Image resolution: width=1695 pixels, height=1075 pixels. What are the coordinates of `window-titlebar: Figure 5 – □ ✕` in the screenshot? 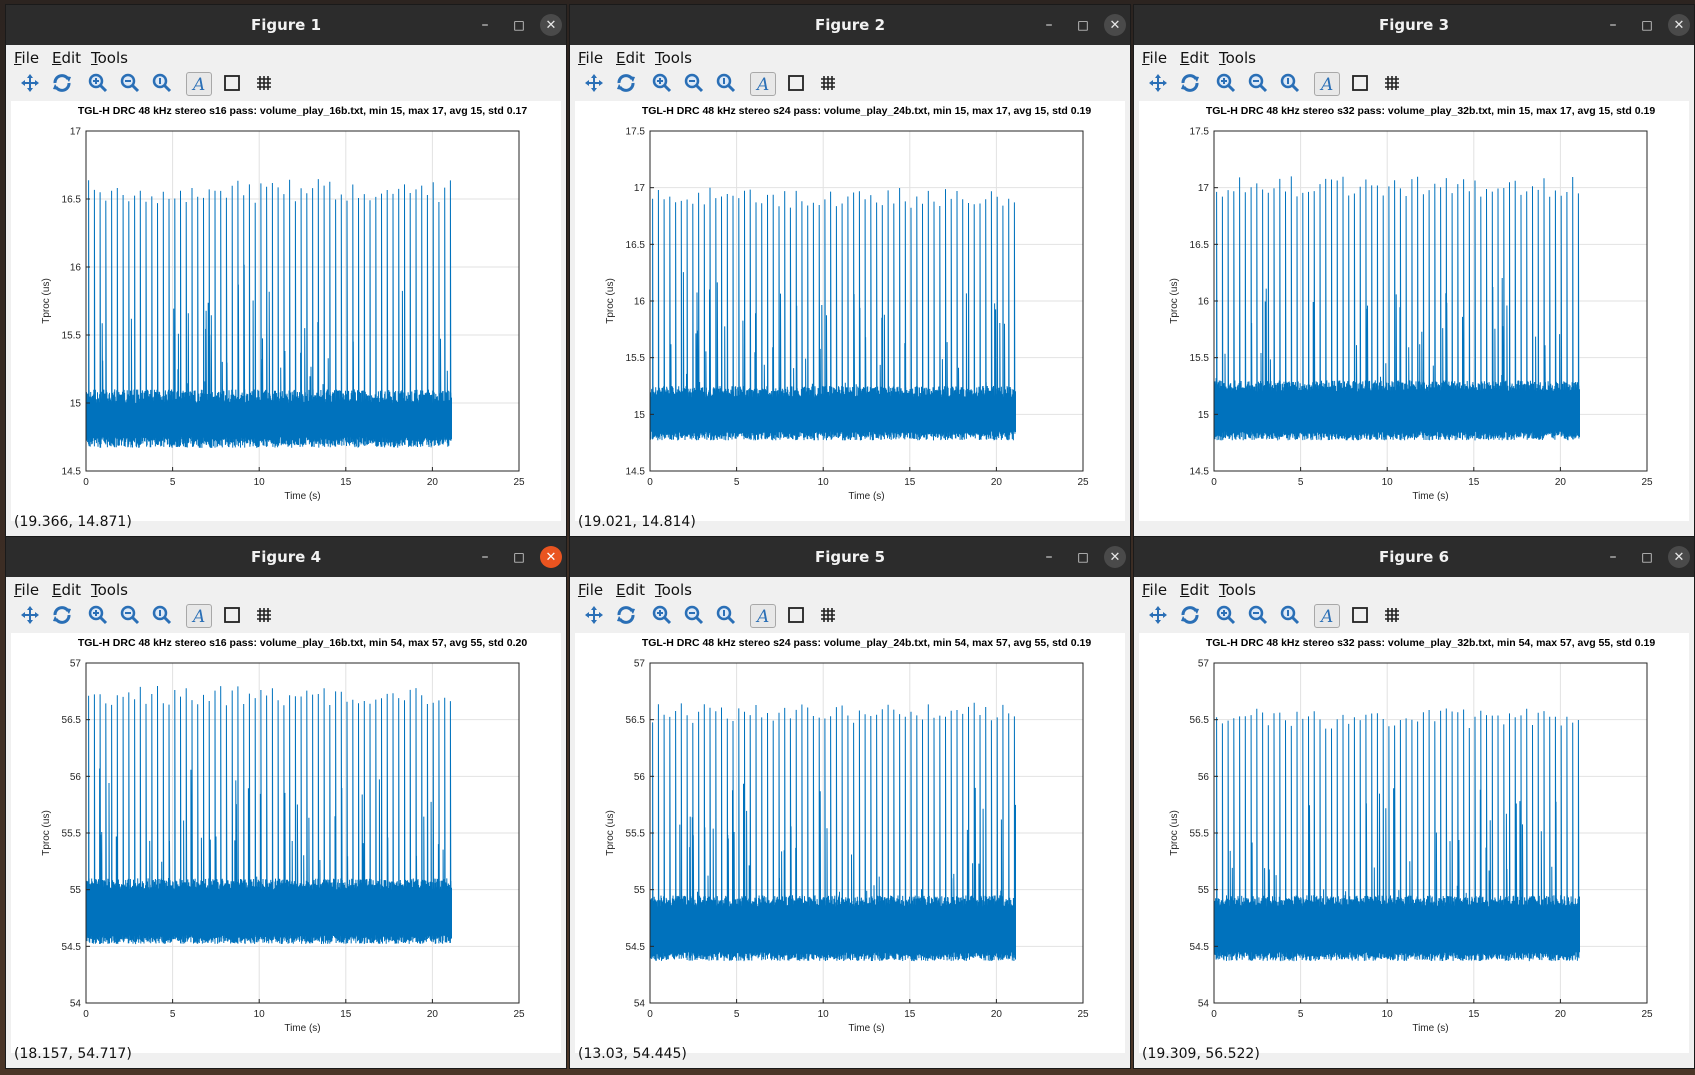 It's located at (850, 557).